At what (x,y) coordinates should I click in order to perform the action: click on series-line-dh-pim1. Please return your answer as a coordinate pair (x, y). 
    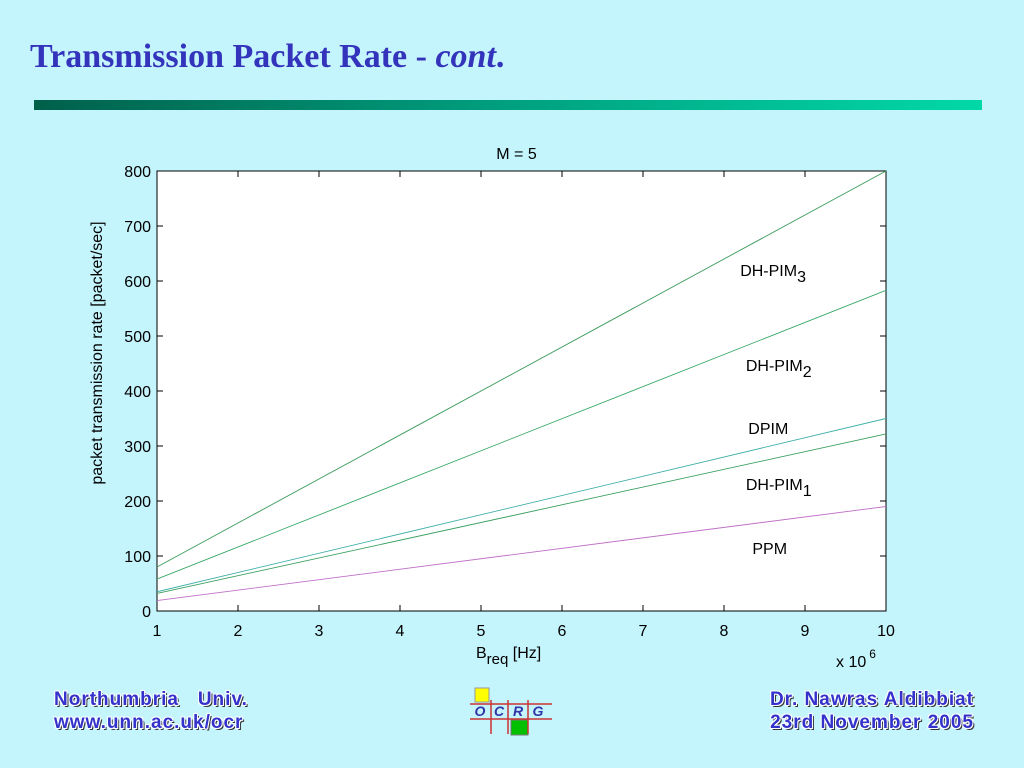
    Looking at the image, I should click on (521, 513).